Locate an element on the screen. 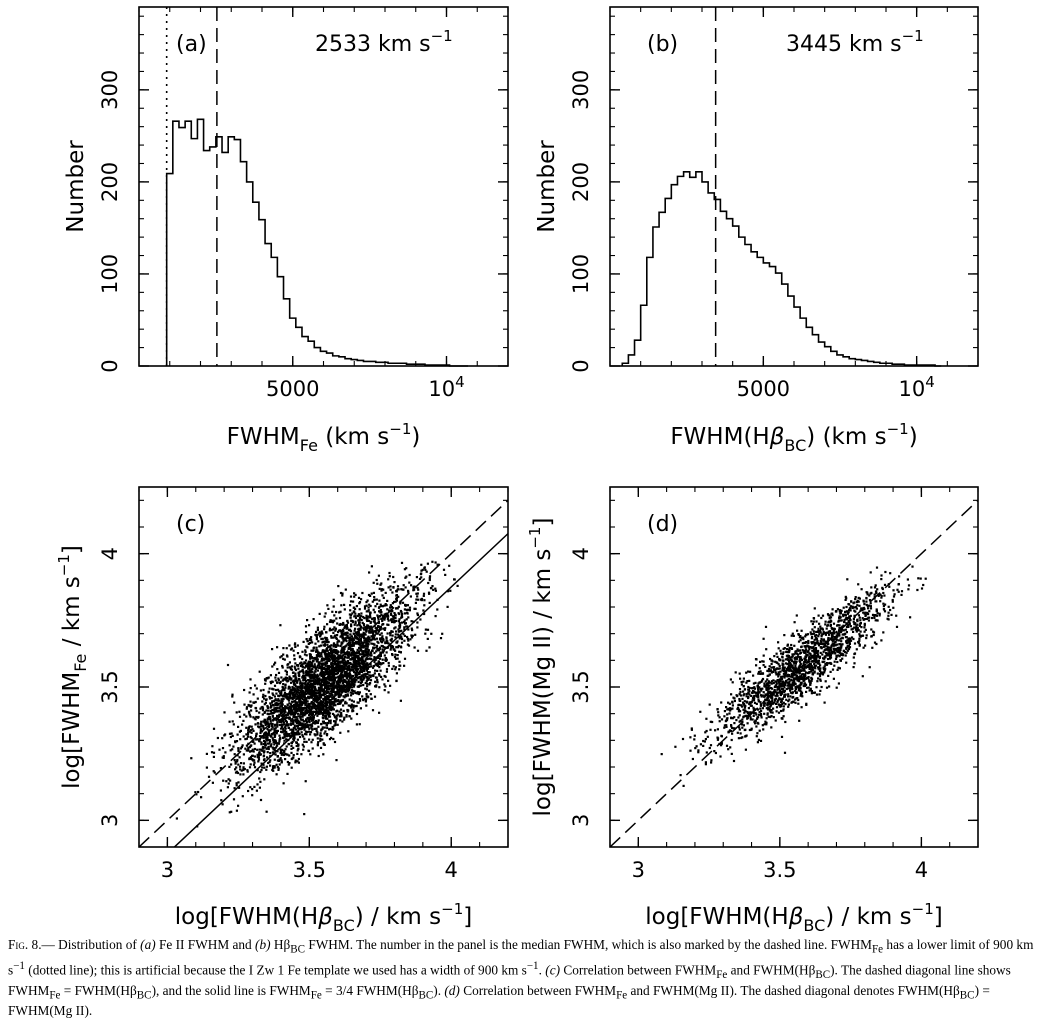 The height and width of the screenshot is (1020, 1044). panel-a-xlabel: FWHMFe (km s−1) is located at coordinates (324, 437).